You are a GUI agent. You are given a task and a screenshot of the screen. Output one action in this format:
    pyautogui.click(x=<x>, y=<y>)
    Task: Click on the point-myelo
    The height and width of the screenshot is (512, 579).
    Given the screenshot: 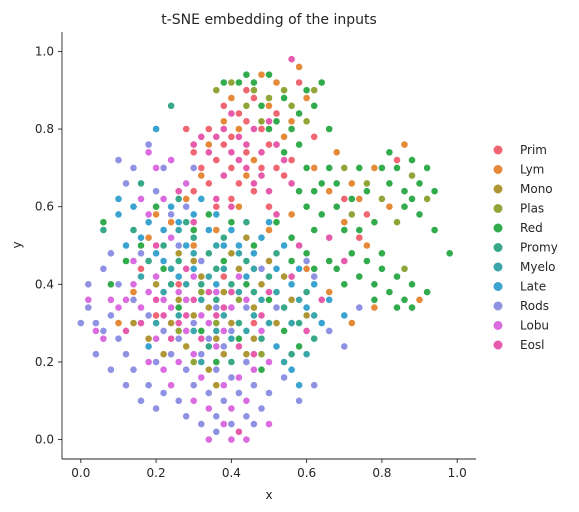 What is the action you would take?
    pyautogui.click(x=186, y=284)
    